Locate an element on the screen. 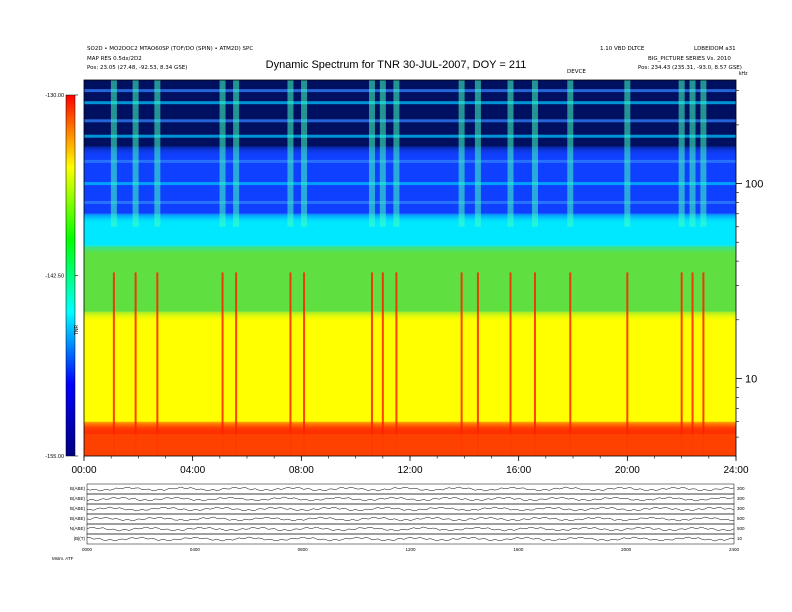 Image resolution: width=792 pixels, height=612 pixels. subpanel-x-label: 0000 is located at coordinates (87, 549).